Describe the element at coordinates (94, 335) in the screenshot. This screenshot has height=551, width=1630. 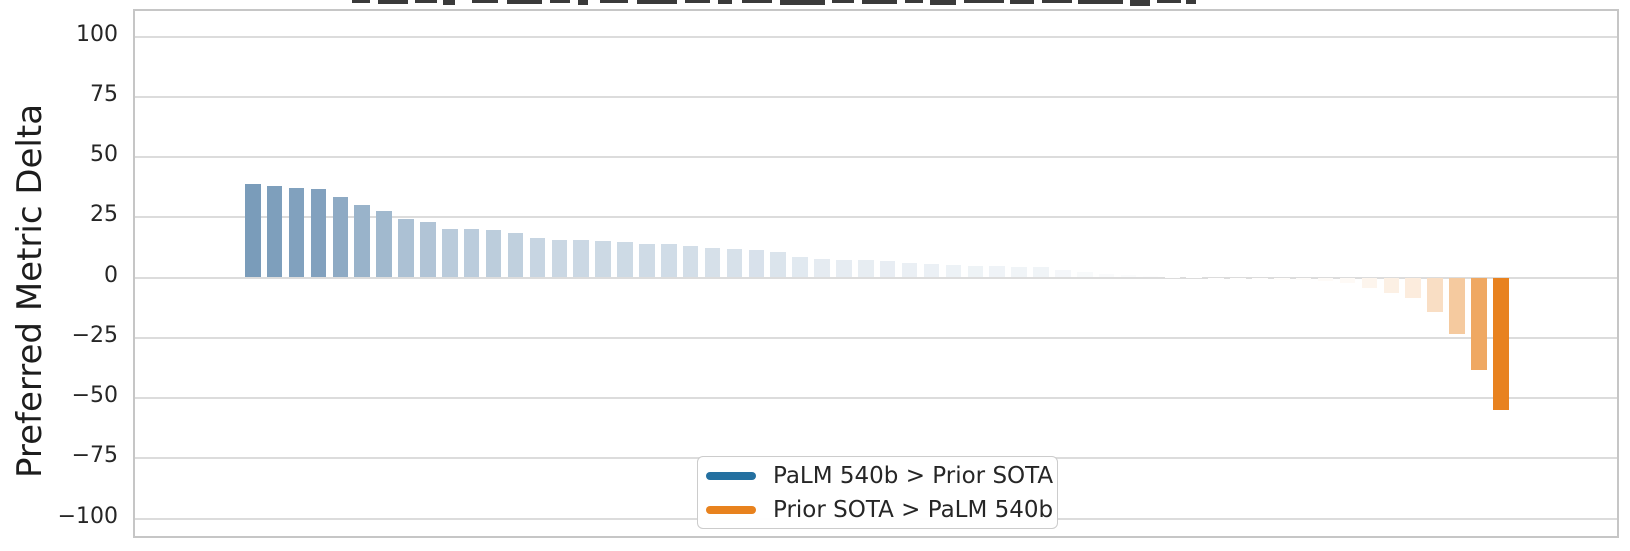
I see `y-tick-label--25: −25` at that location.